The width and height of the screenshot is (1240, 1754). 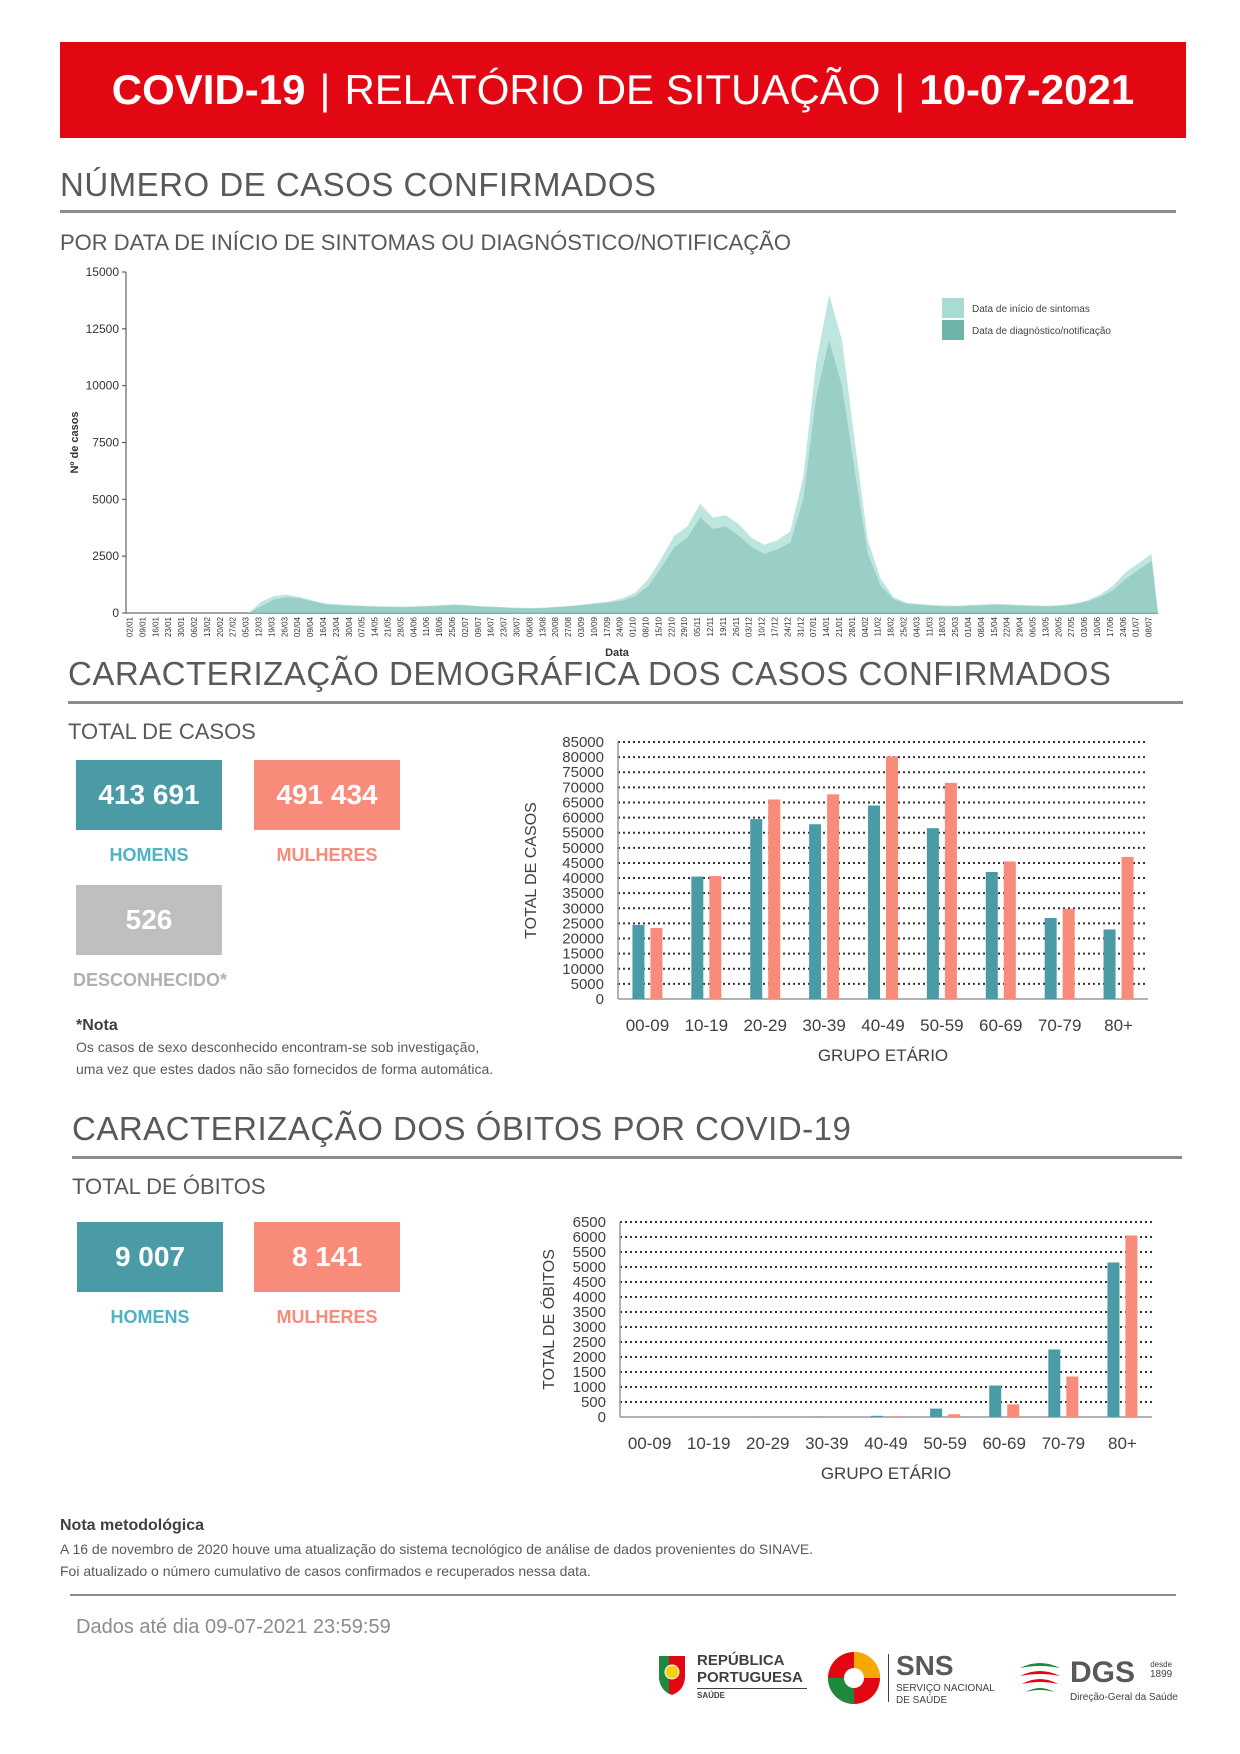 What do you see at coordinates (155, 626) in the screenshot?
I see `x-tick-label: 16/01` at bounding box center [155, 626].